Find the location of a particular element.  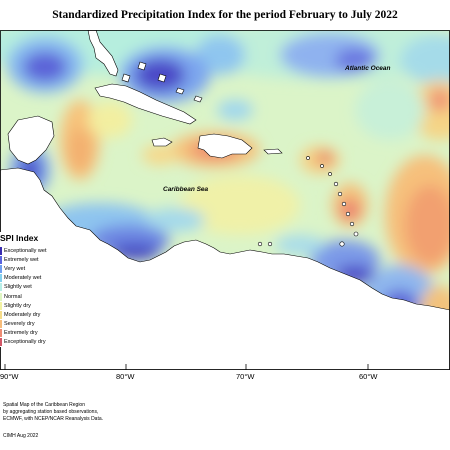

legend-title: SPI Index is located at coordinates (19, 238).